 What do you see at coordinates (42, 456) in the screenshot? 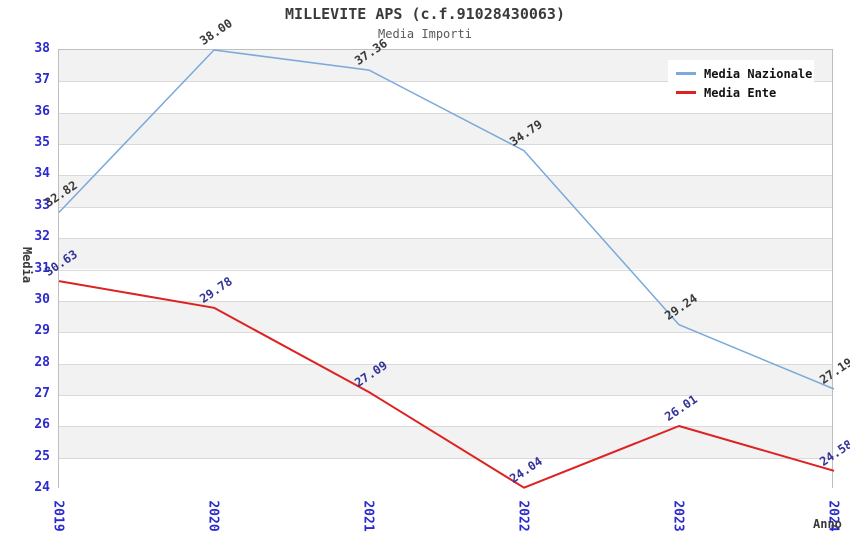
I see `y-tick-label: 25` at bounding box center [42, 456].